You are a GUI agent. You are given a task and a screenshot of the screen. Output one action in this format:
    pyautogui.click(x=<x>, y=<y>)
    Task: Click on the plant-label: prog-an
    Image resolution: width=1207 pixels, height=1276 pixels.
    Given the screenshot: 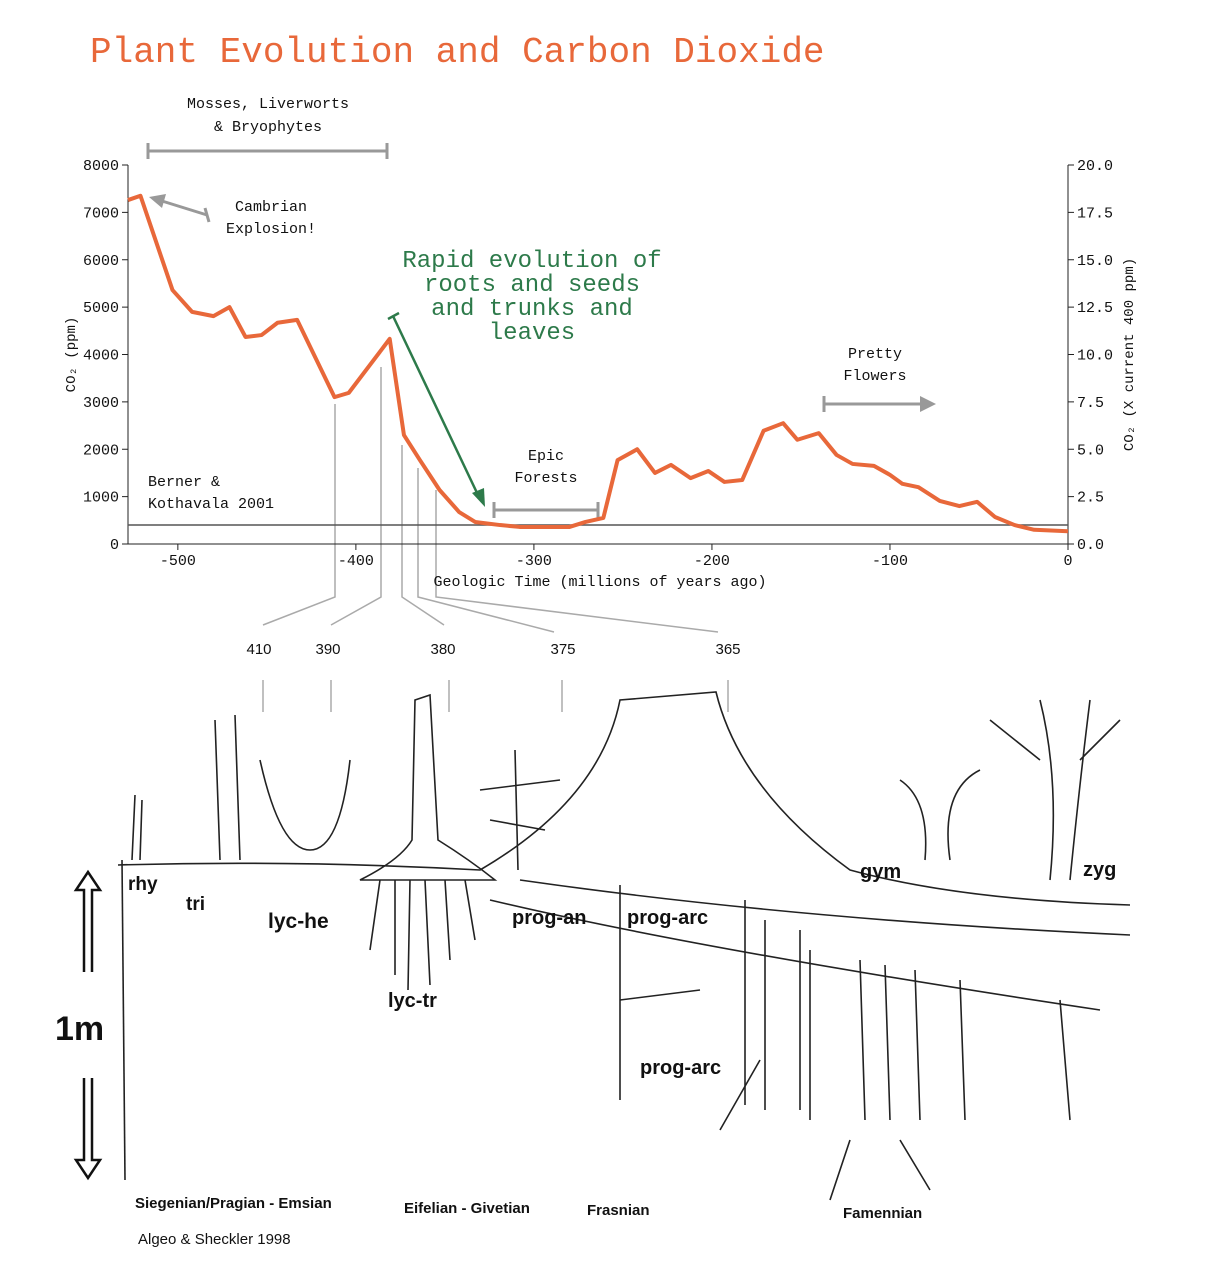 What is the action you would take?
    pyautogui.click(x=549, y=918)
    